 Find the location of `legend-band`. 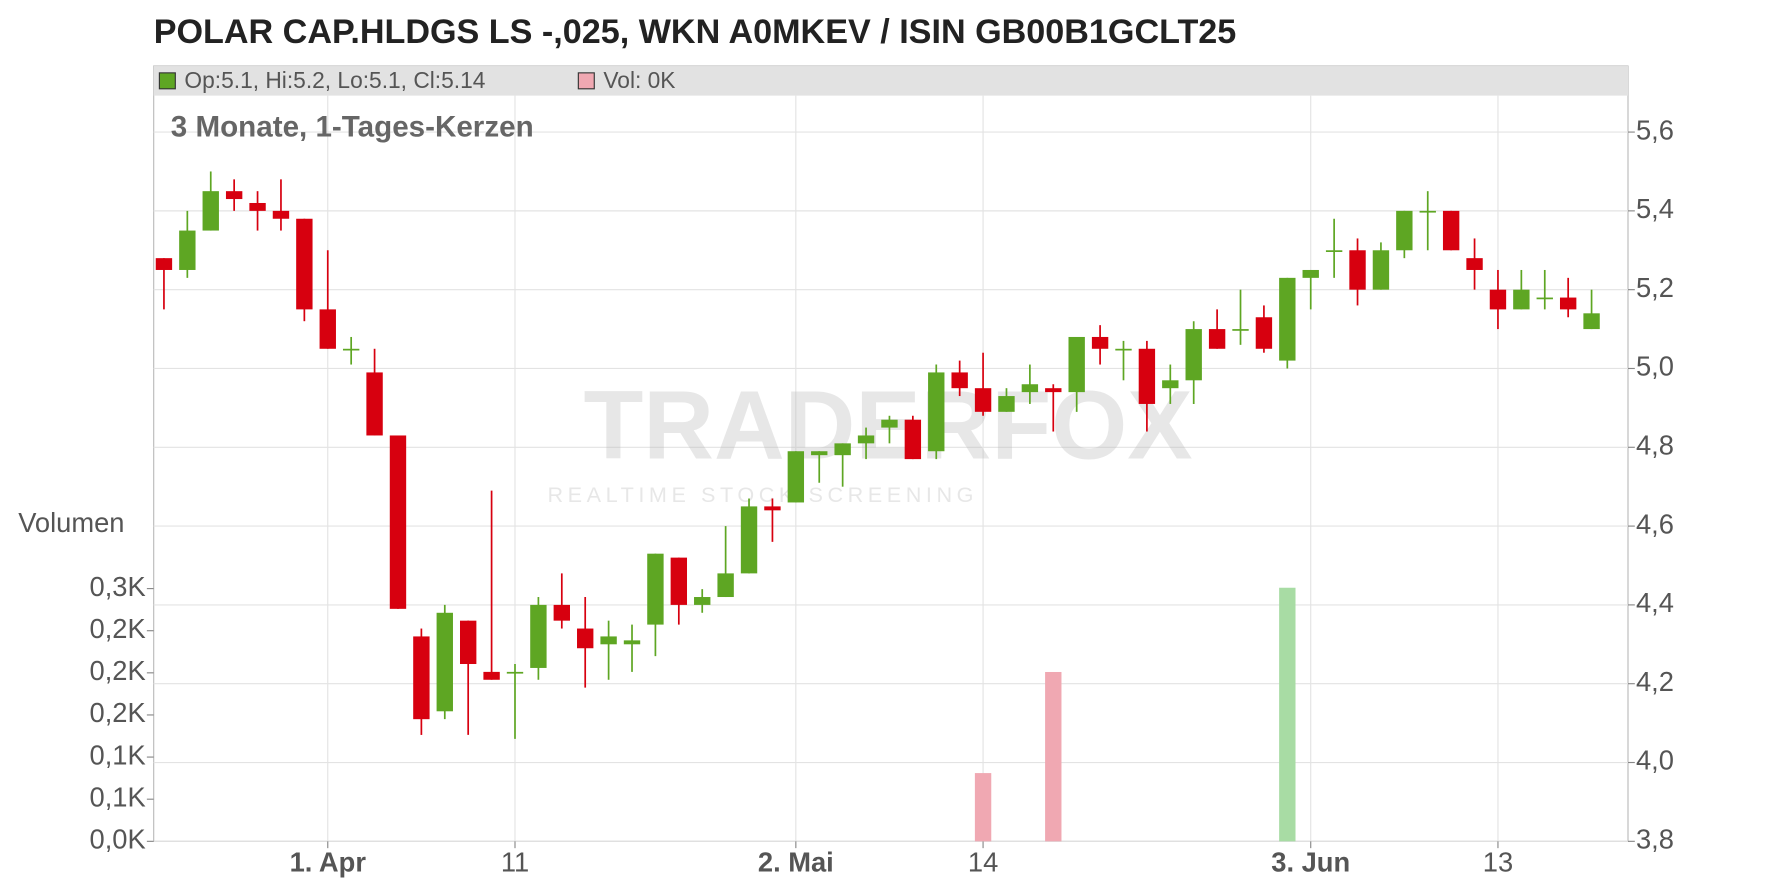

legend-band is located at coordinates (891, 81).